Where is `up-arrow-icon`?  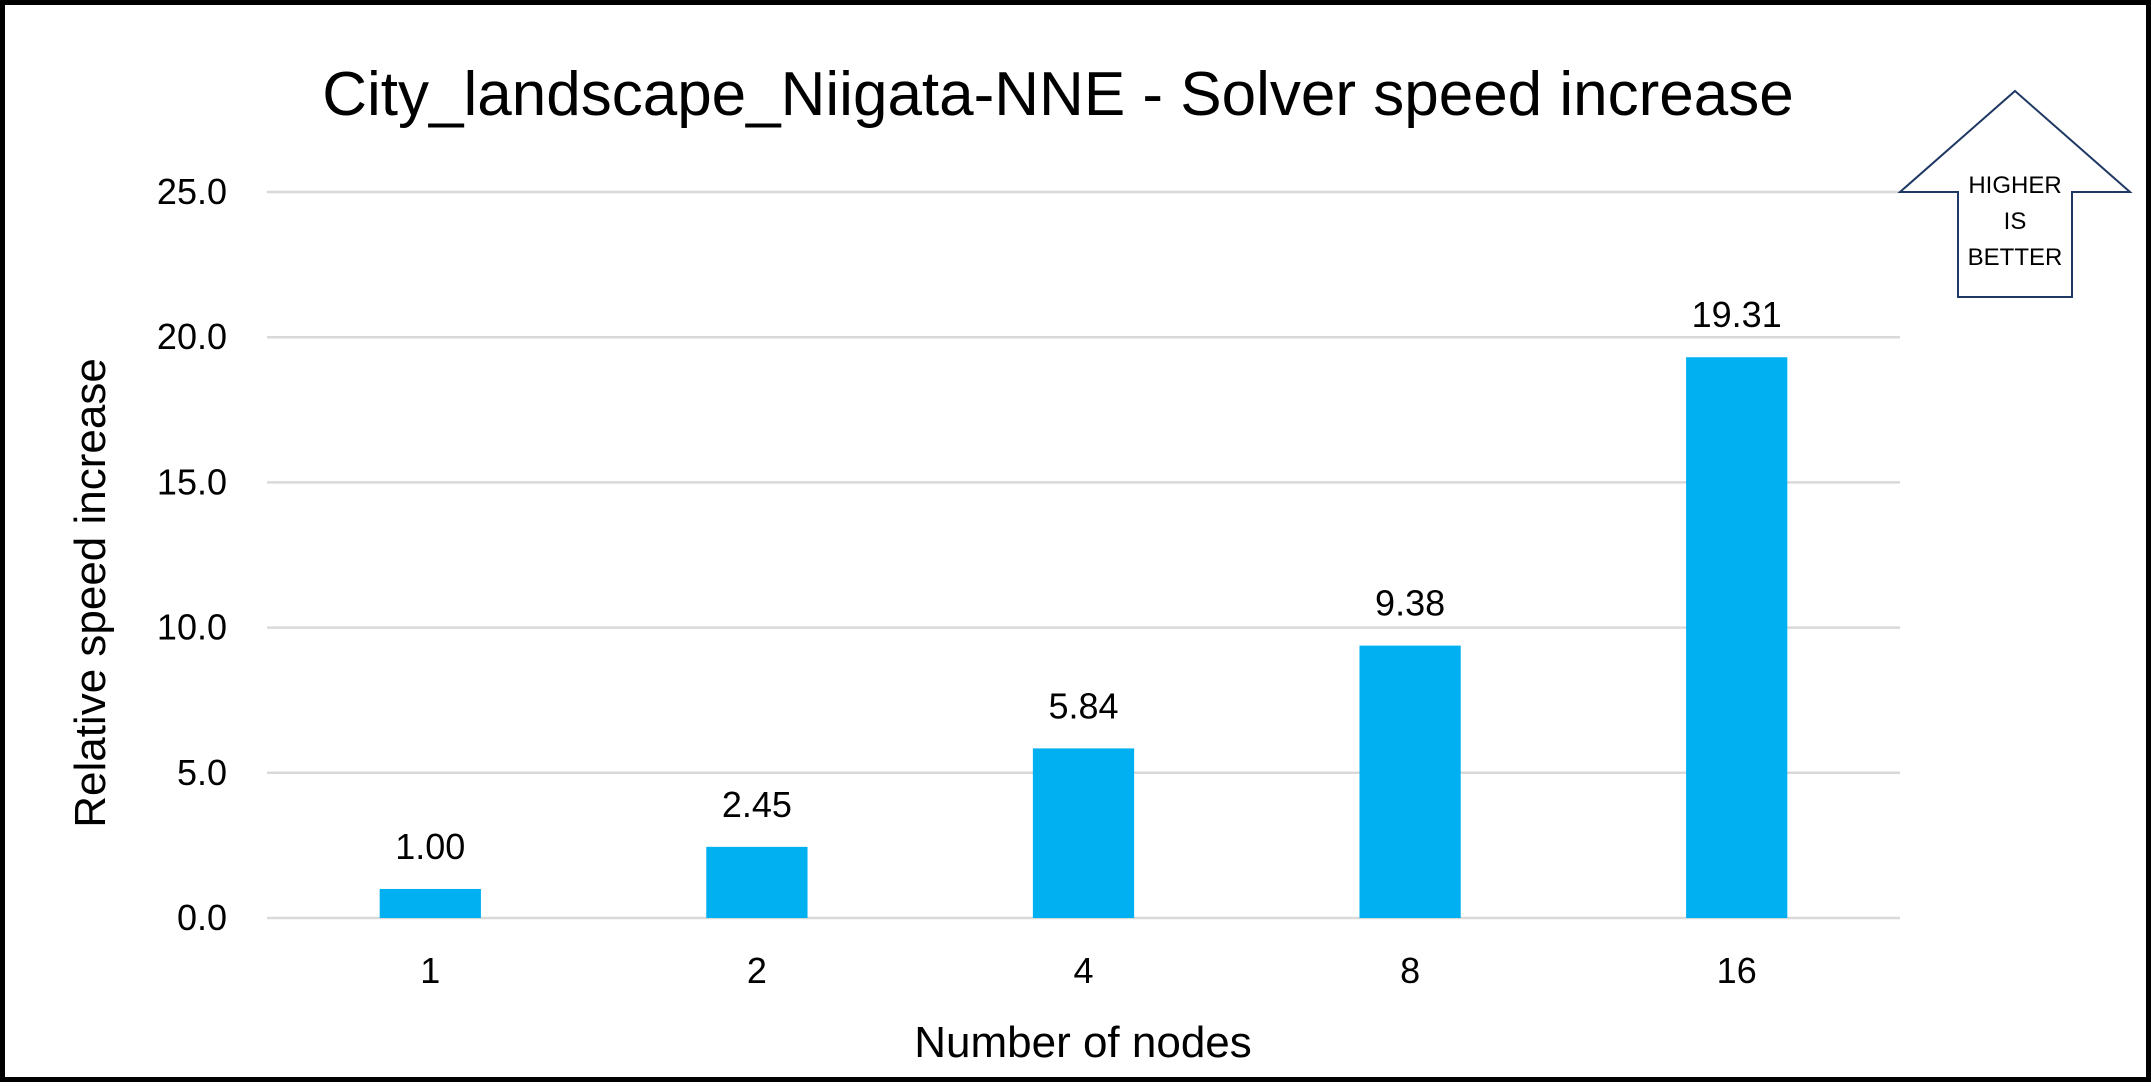 up-arrow-icon is located at coordinates (2015, 193).